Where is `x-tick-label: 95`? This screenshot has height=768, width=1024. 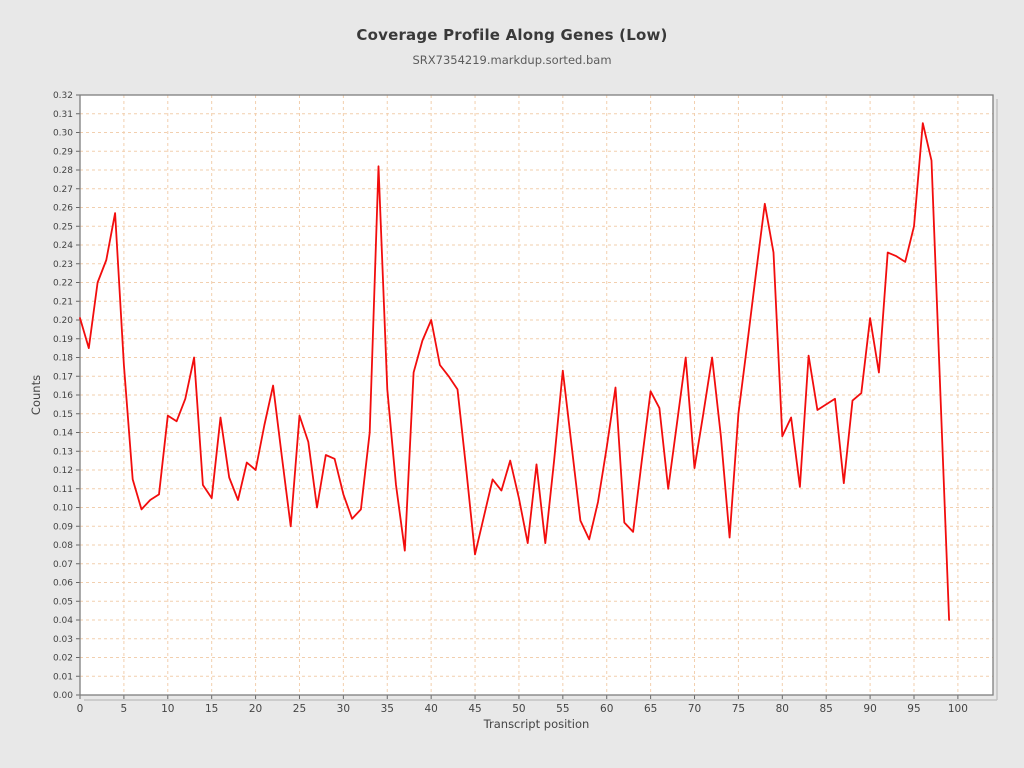
x-tick-label: 95 is located at coordinates (913, 709).